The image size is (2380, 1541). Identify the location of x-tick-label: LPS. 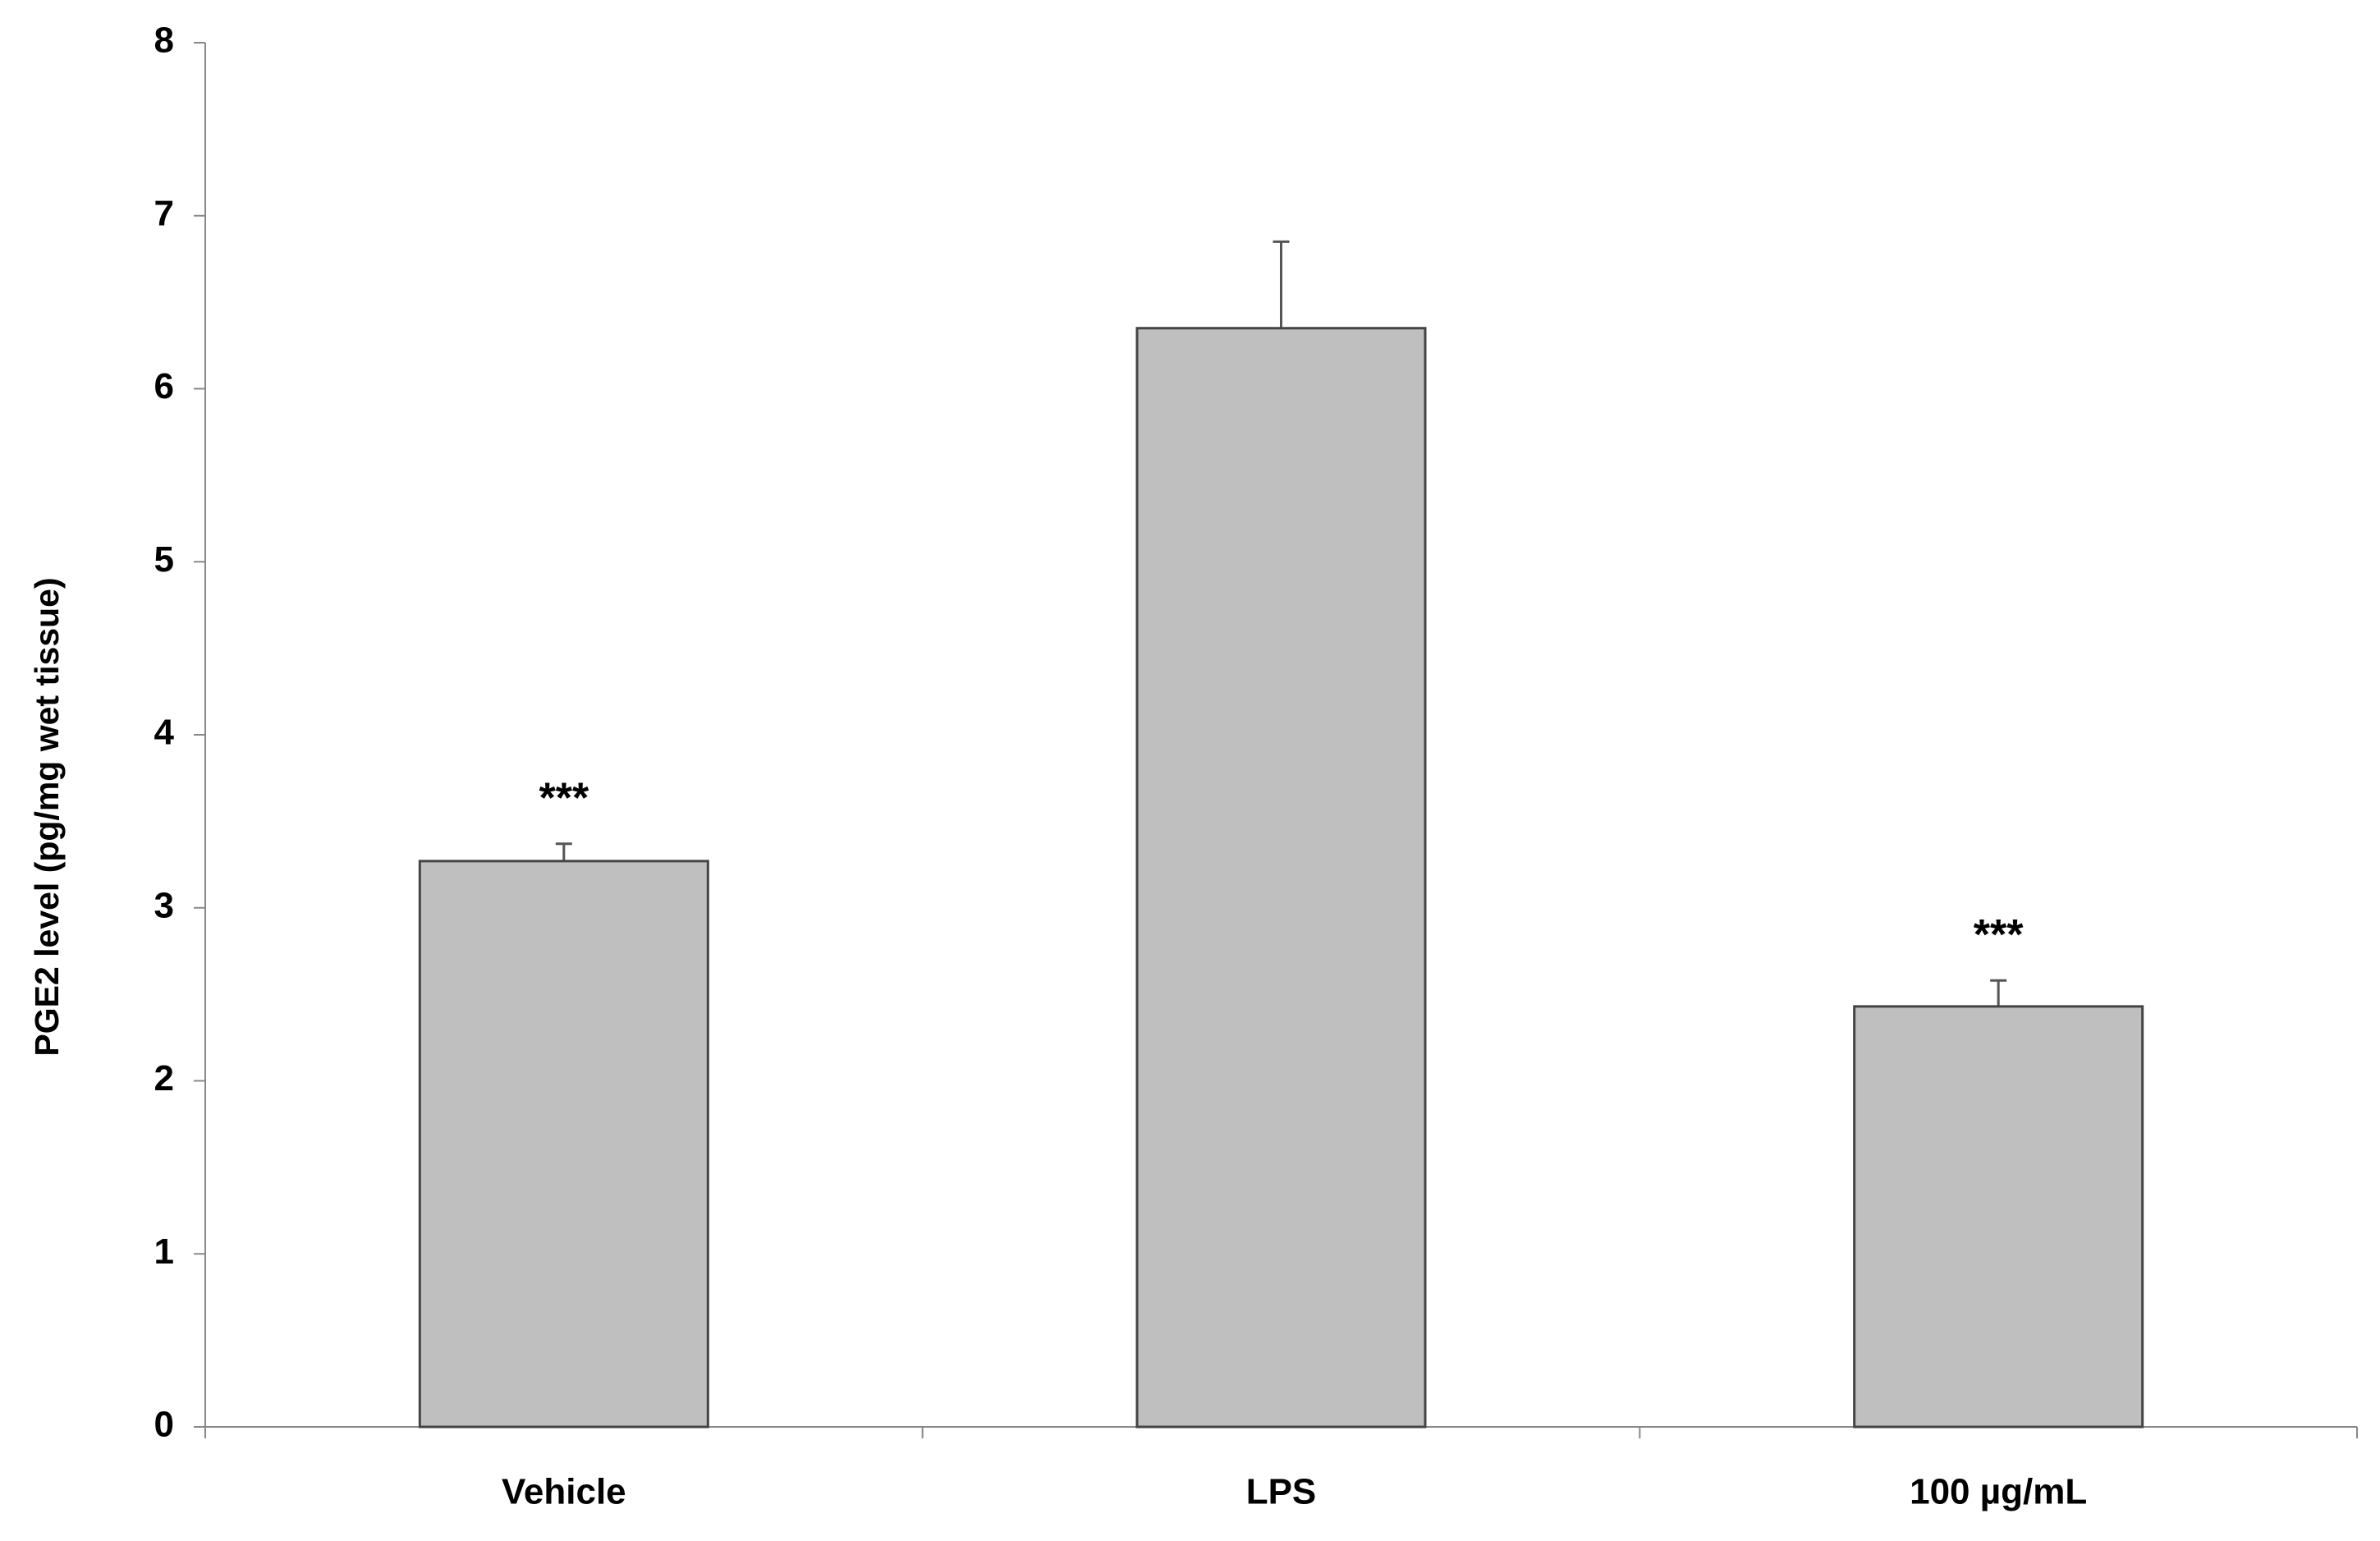
(1281, 1492).